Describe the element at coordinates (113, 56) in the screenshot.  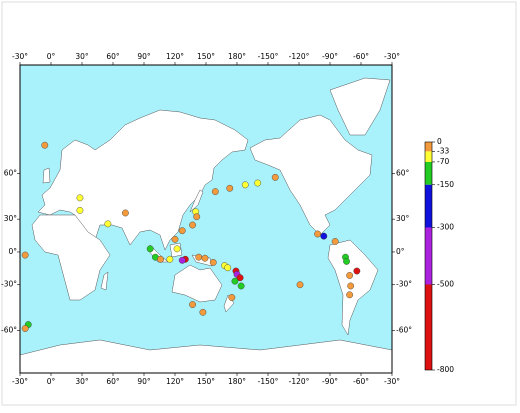
I see `x-tick-label-top: 60°` at that location.